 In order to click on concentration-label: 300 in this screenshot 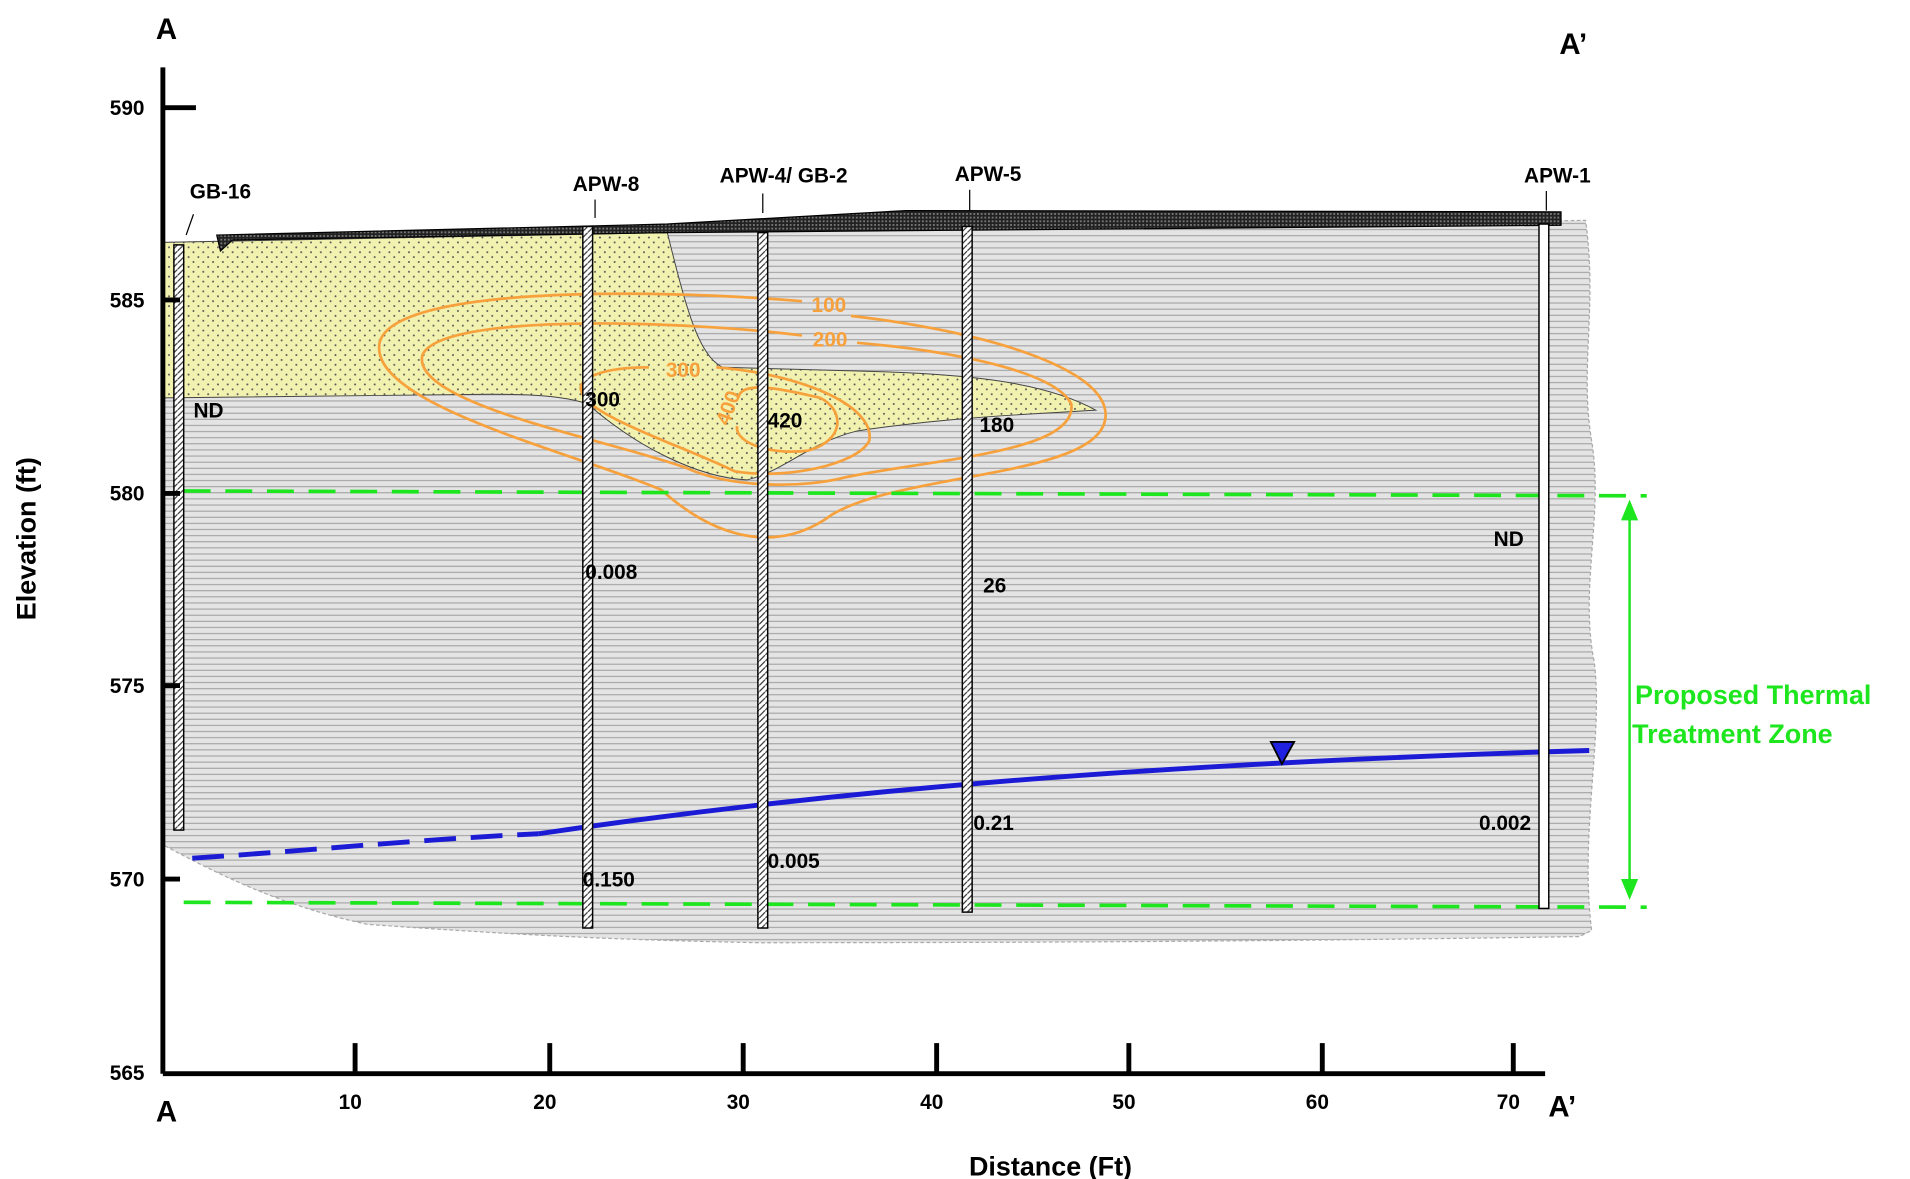, I will do `click(602, 399)`.